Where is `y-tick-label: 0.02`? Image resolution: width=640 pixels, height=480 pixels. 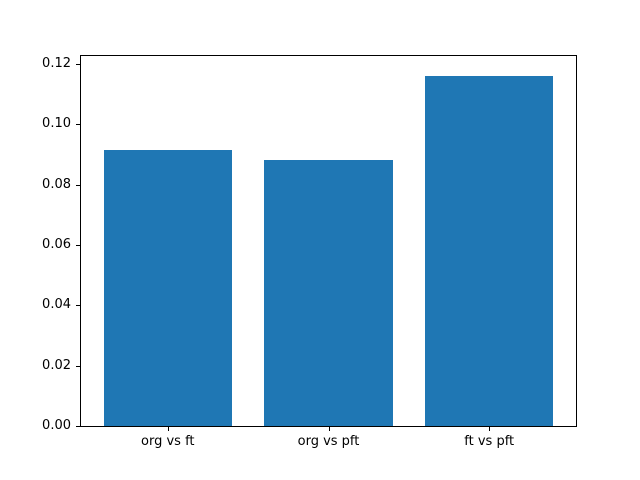
y-tick-label: 0.02 is located at coordinates (56, 365).